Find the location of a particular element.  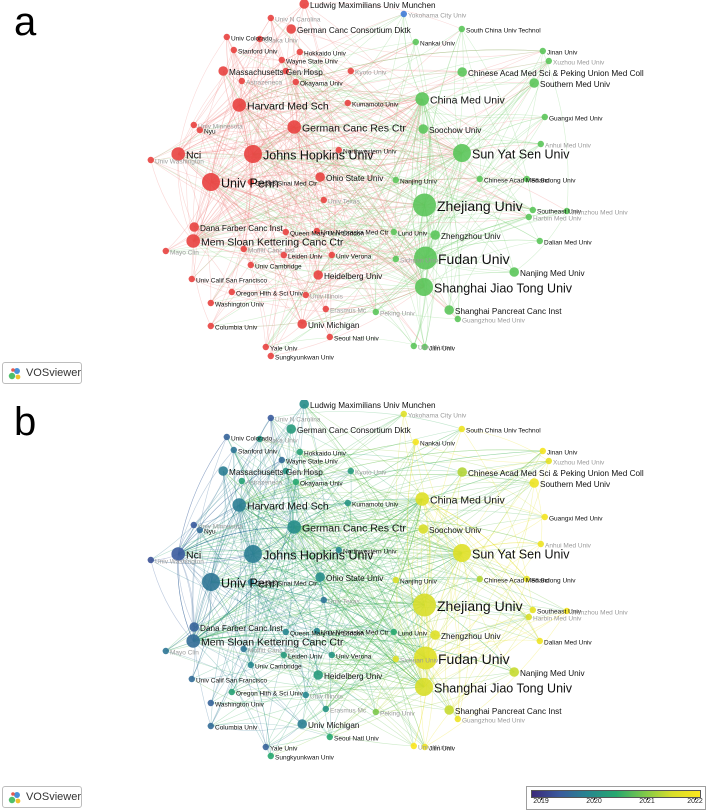

node-kumamoto-univ is located at coordinates (347, 103).